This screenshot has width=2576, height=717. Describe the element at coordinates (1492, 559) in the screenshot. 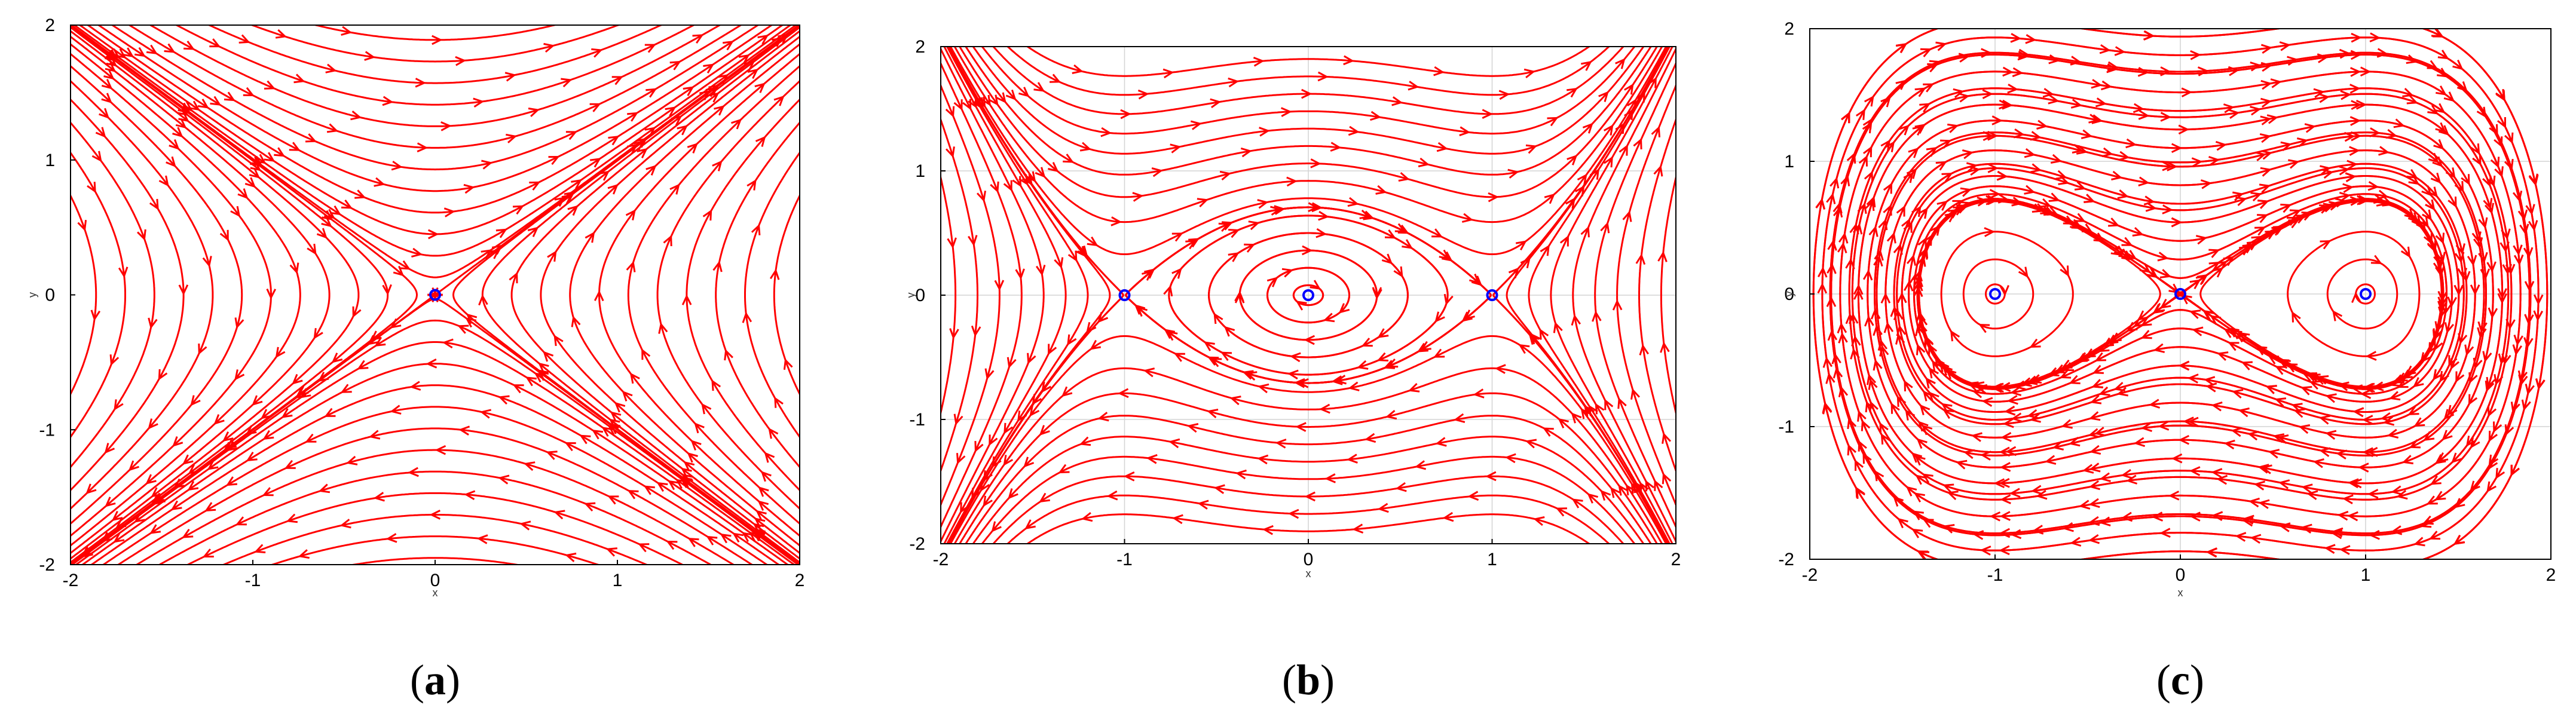

I see `x-tick-label: 1` at that location.